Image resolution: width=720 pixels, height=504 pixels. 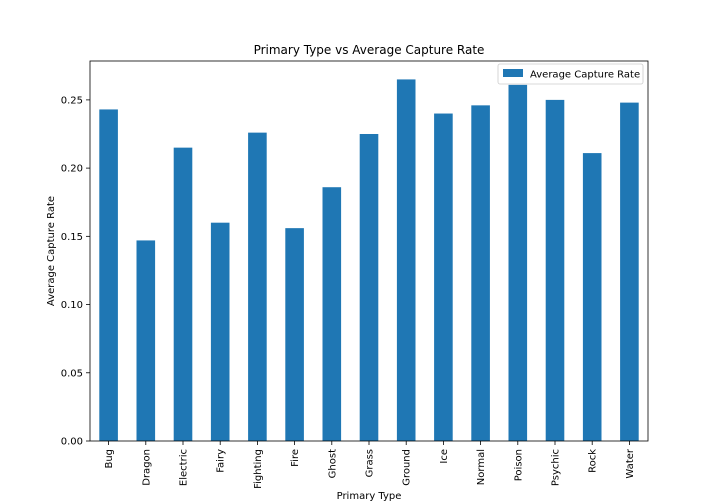 What do you see at coordinates (258, 469) in the screenshot?
I see `x-tick-label: Fighting` at bounding box center [258, 469].